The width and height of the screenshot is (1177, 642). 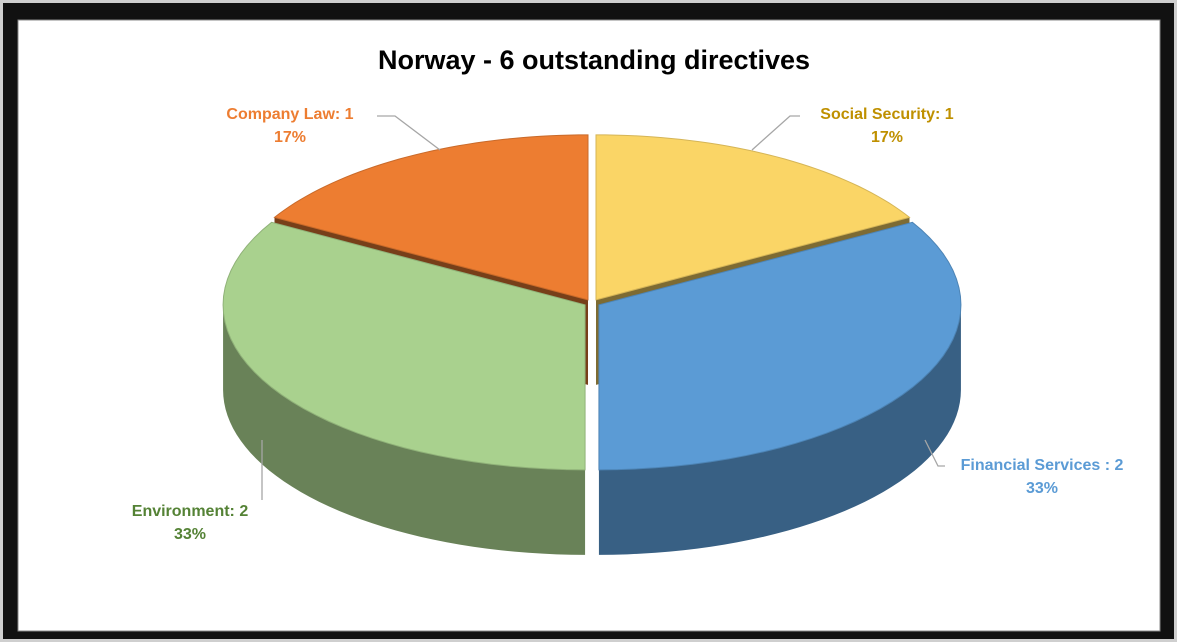 I want to click on chart-title: Norway - 6 outstanding directives, so click(x=594, y=60).